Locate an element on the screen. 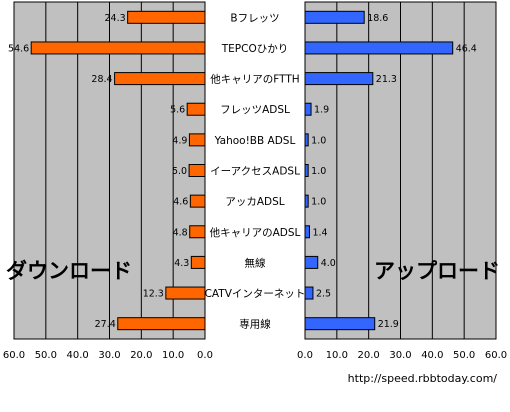  download-axis-ticks: 60.0 50.0 40.0 30.0 20.0 10.0 0.0 is located at coordinates (108, 355).